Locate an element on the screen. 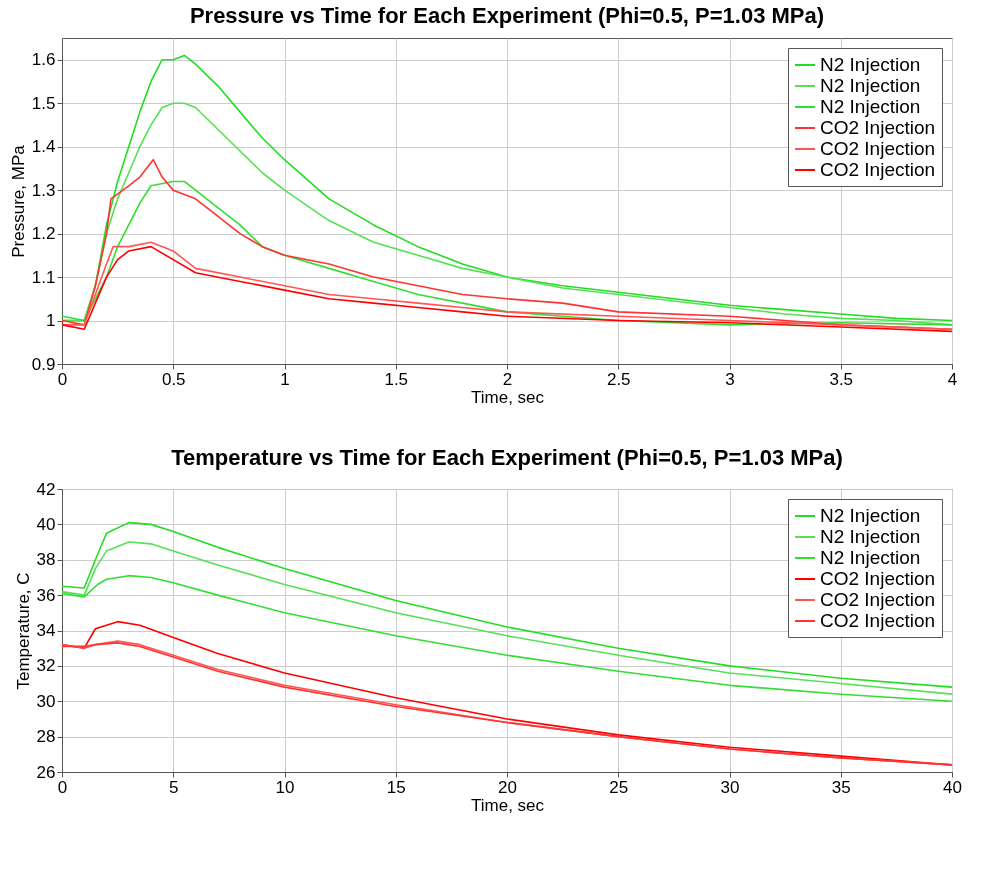  x-tick-label: 10 is located at coordinates (285, 787).